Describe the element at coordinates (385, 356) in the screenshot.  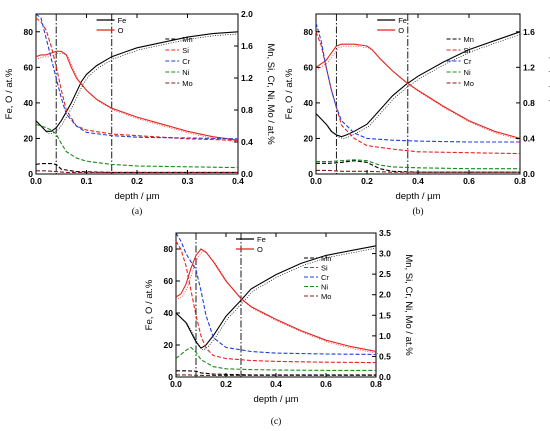
I see `y-right-tick-label: 0.5` at that location.